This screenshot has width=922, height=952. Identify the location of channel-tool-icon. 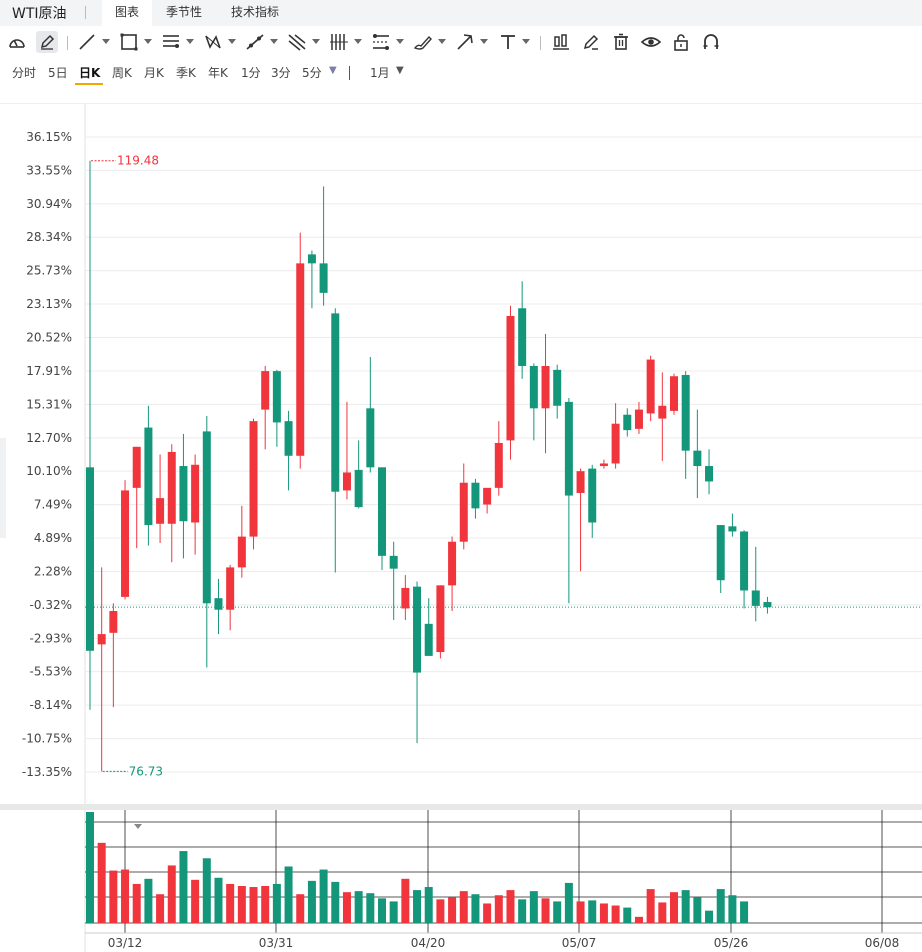
(381, 42).